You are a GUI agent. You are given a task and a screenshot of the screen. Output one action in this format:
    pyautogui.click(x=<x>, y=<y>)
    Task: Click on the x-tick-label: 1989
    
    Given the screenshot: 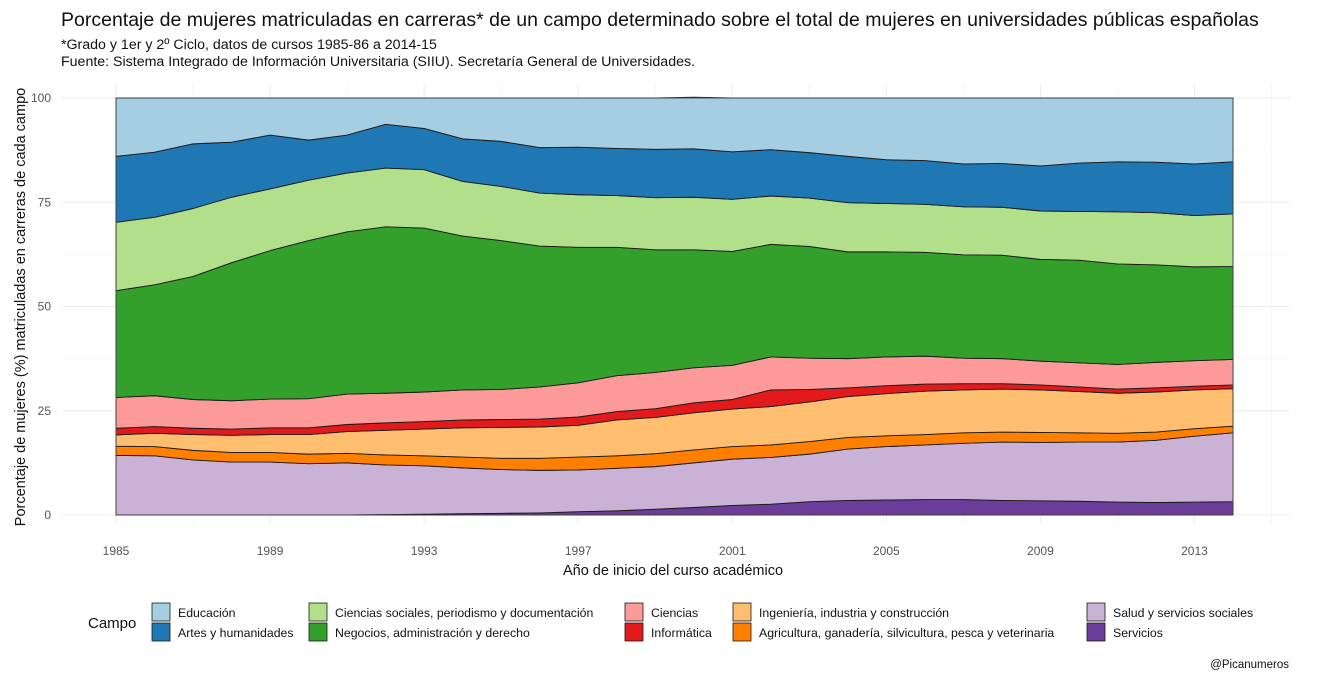 What is the action you would take?
    pyautogui.click(x=270, y=551)
    